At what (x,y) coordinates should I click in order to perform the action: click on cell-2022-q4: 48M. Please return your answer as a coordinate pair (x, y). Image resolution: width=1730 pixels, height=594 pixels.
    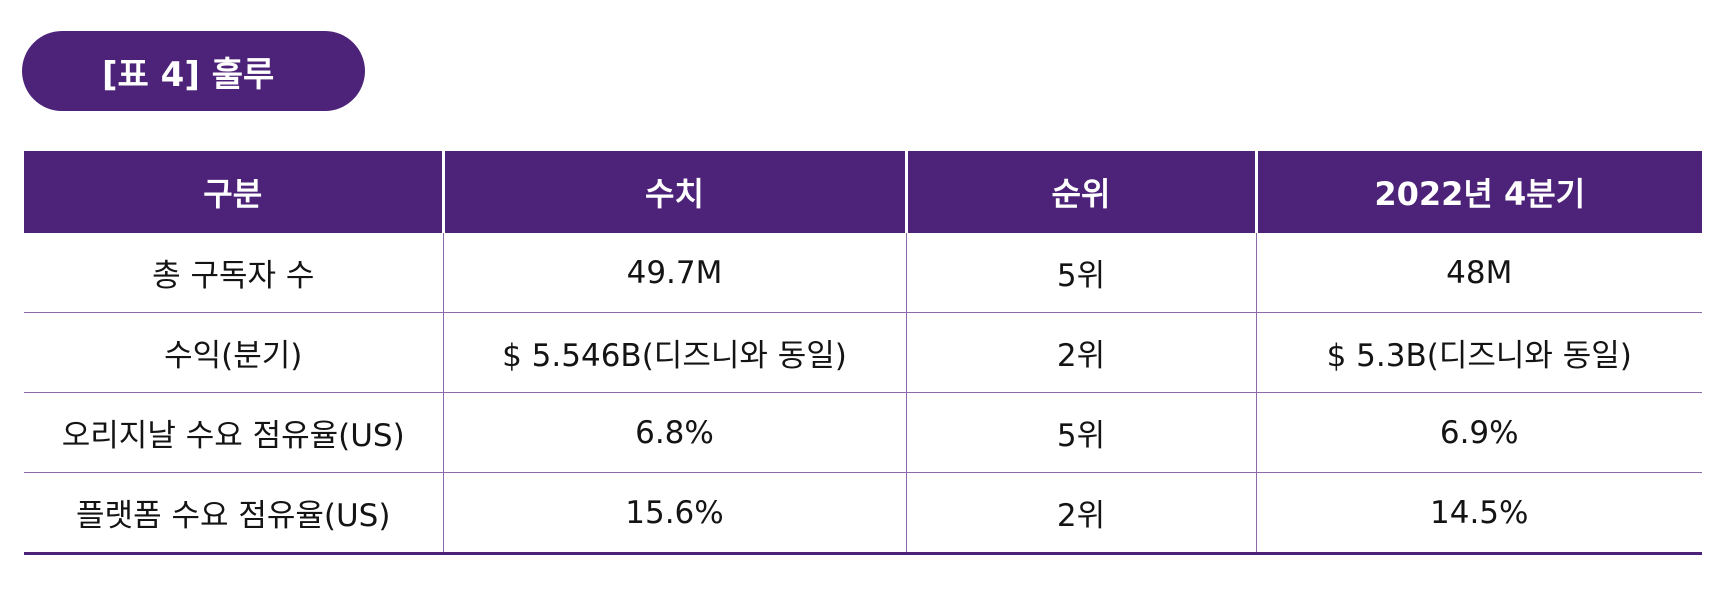
    Looking at the image, I should click on (1478, 273).